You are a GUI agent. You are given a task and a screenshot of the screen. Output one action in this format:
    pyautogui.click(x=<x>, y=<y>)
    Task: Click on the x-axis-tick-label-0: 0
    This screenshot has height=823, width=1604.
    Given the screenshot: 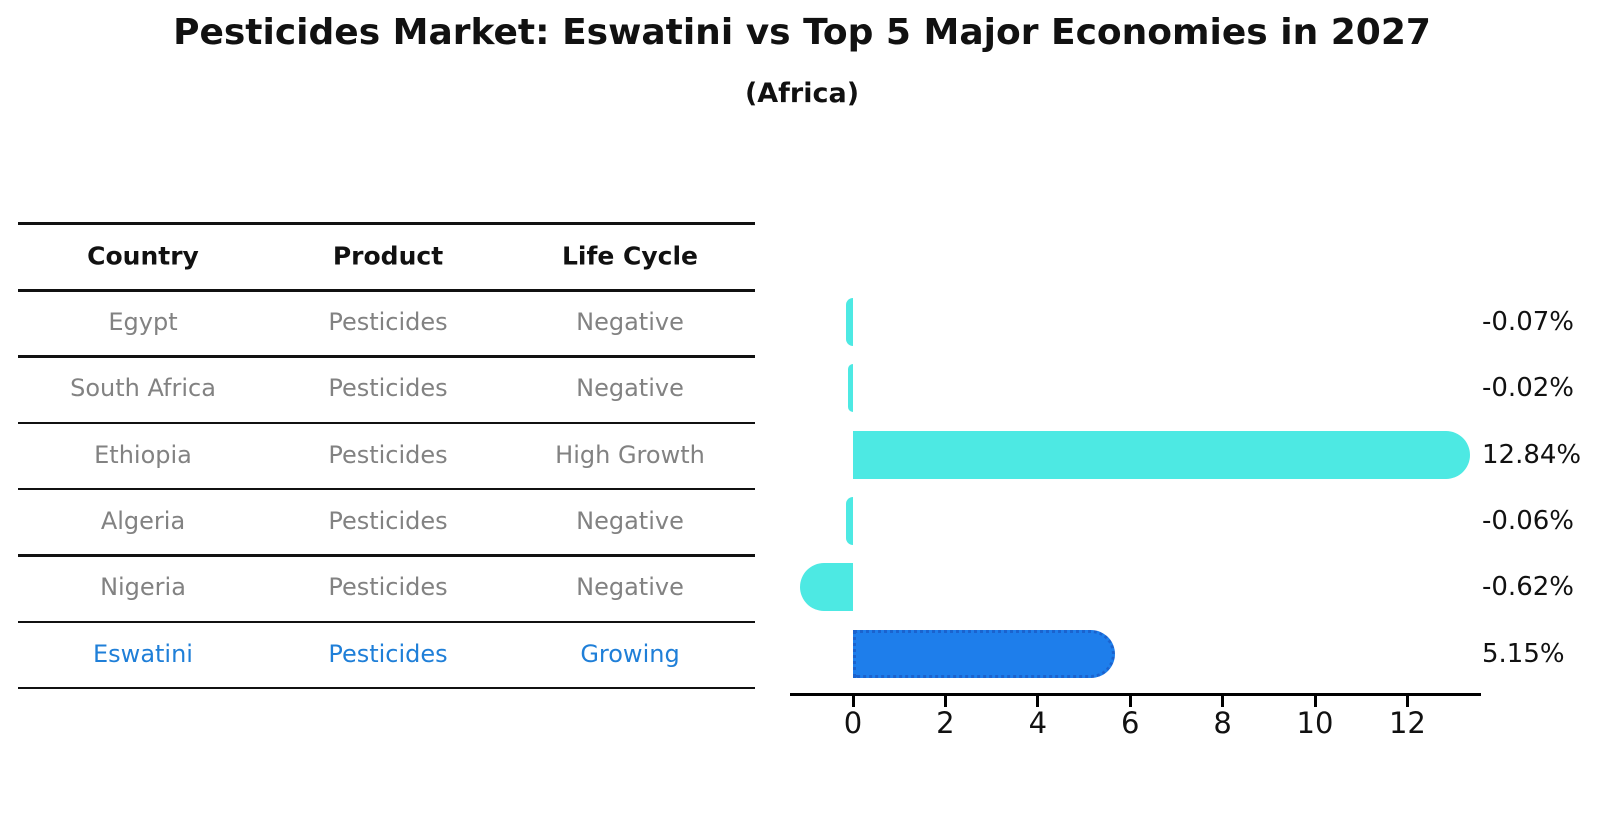 What is the action you would take?
    pyautogui.click(x=853, y=723)
    